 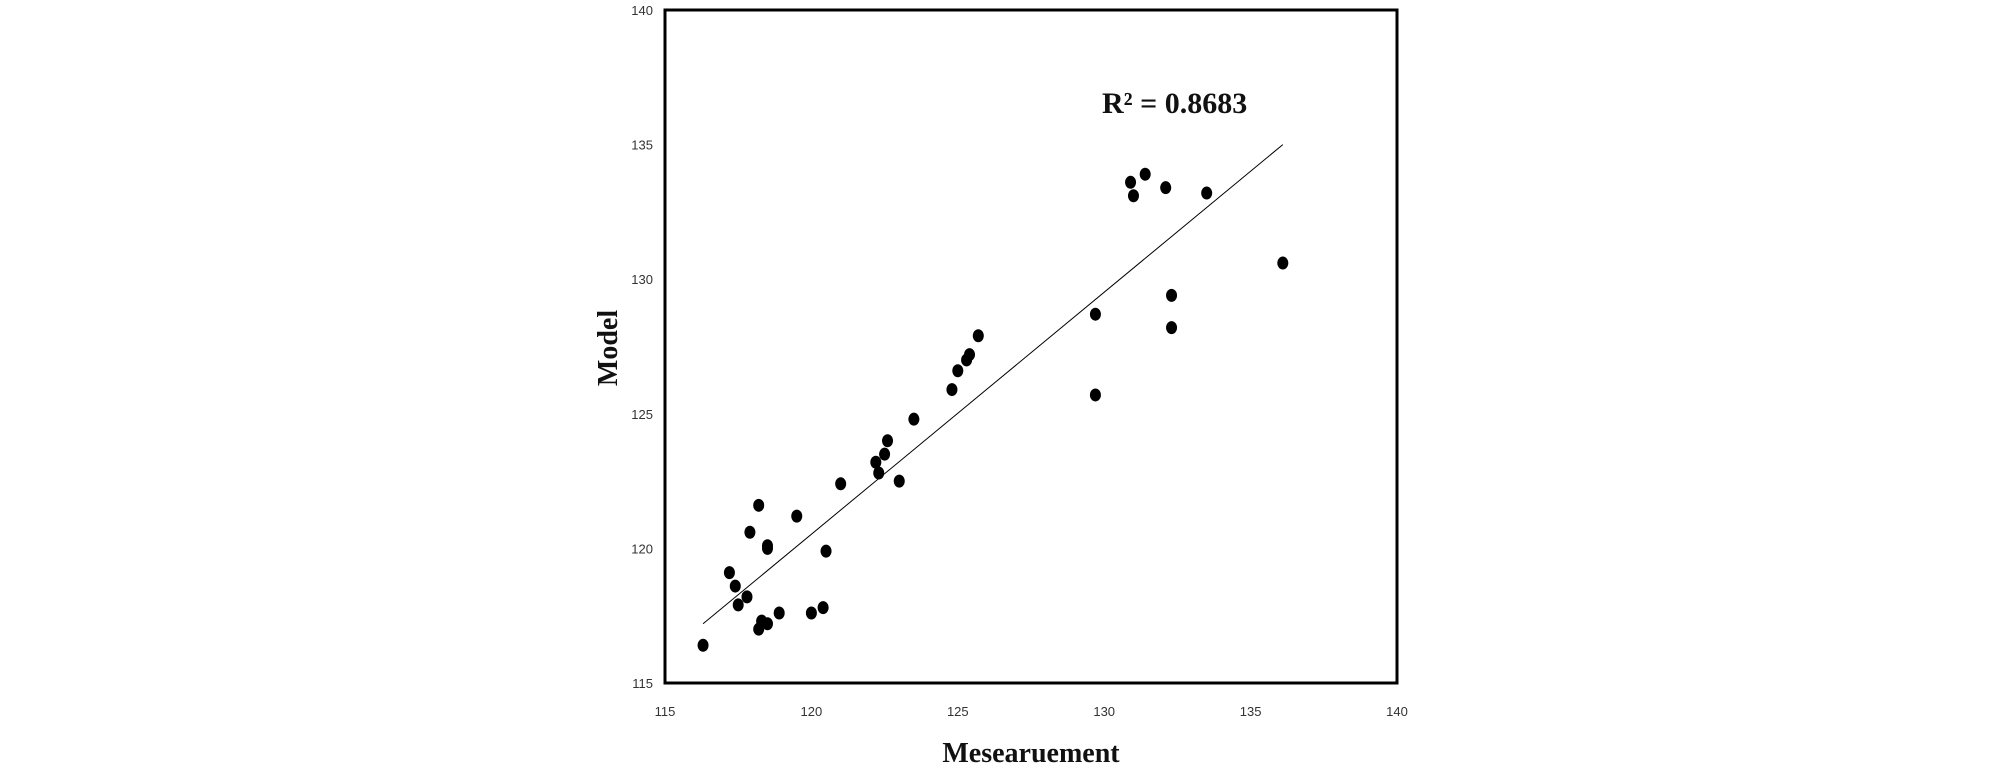 What do you see at coordinates (1104, 711) in the screenshot?
I see `x-tick-label: 130` at bounding box center [1104, 711].